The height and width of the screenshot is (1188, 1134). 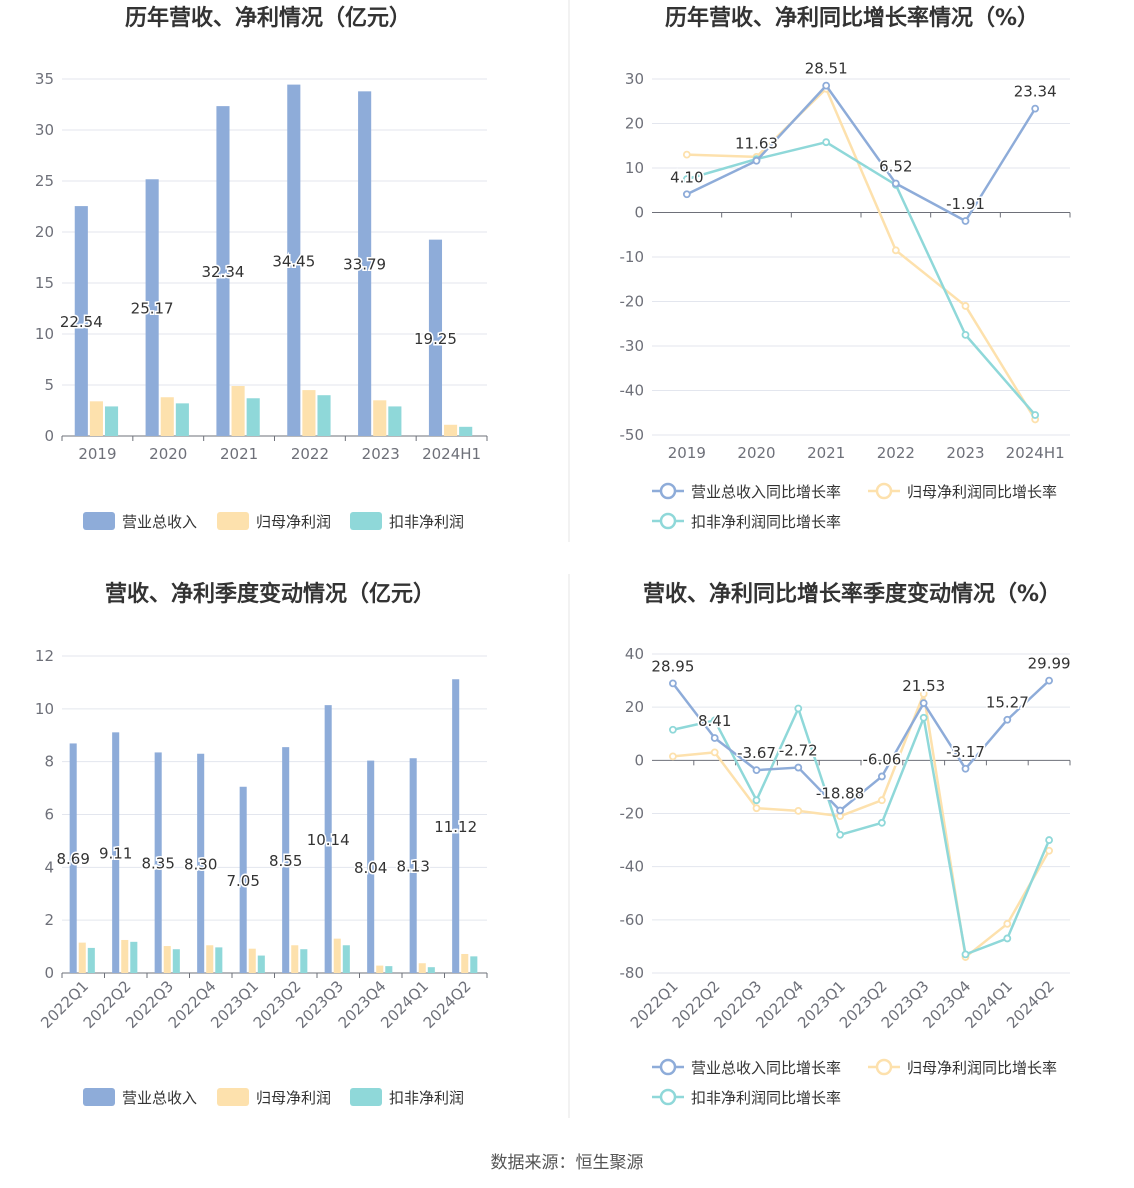 I want to click on chart-title: 历年营收、净利同比增长率情况（%）, so click(x=852, y=18).